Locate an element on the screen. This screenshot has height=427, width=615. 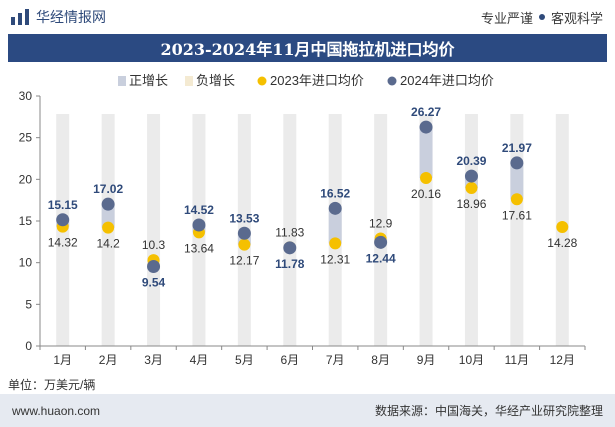
site-url: www.huaon.com is located at coordinates (56, 410).